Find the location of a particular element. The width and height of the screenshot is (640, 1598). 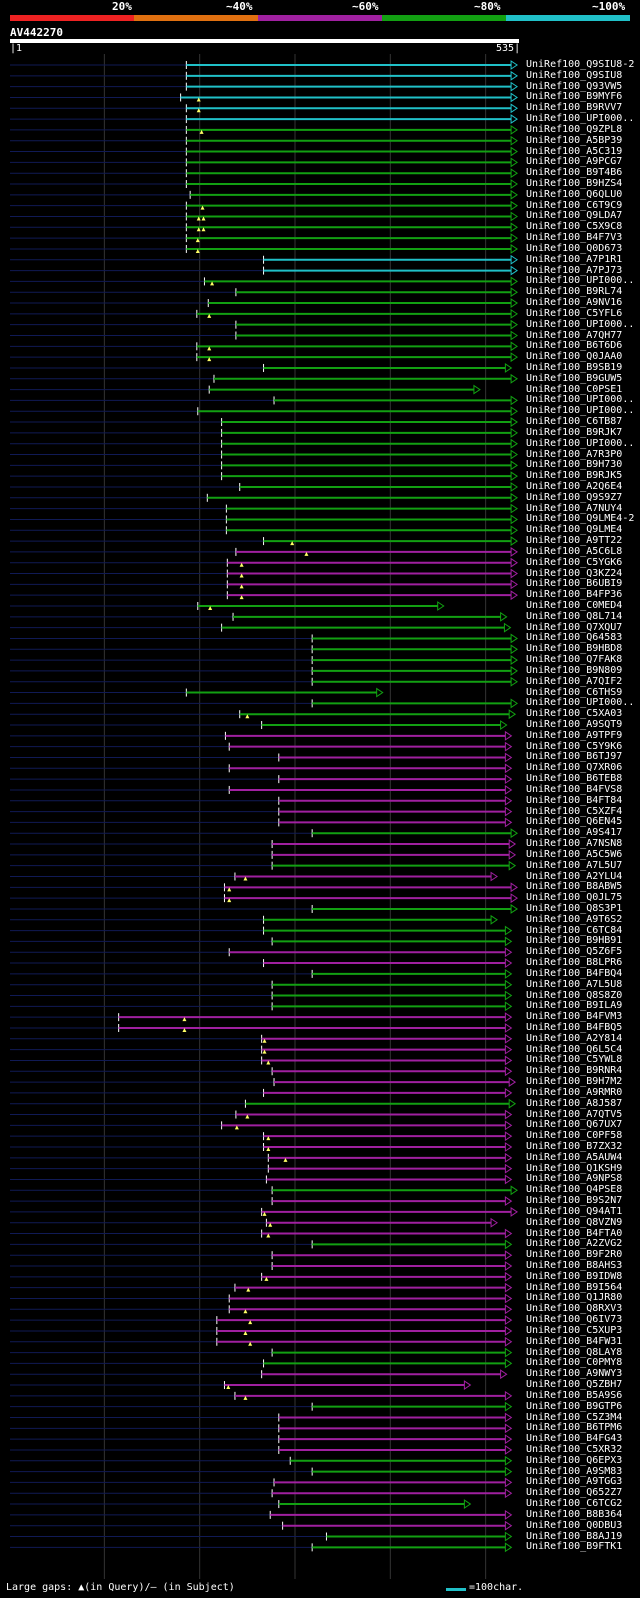

hit-label: UniRef100_Q3KZ24 is located at coordinates (574, 573).